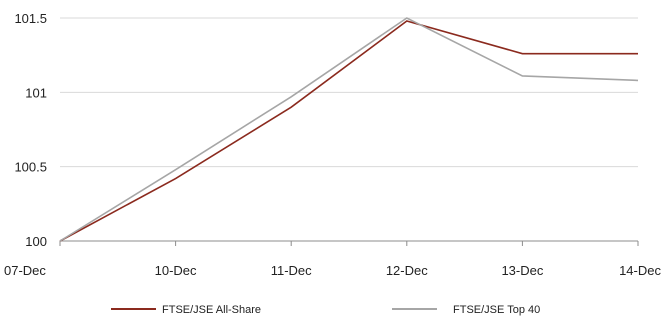 The width and height of the screenshot is (664, 320). Describe the element at coordinates (30, 18) in the screenshot. I see `y-tick-label: 101.5` at that location.